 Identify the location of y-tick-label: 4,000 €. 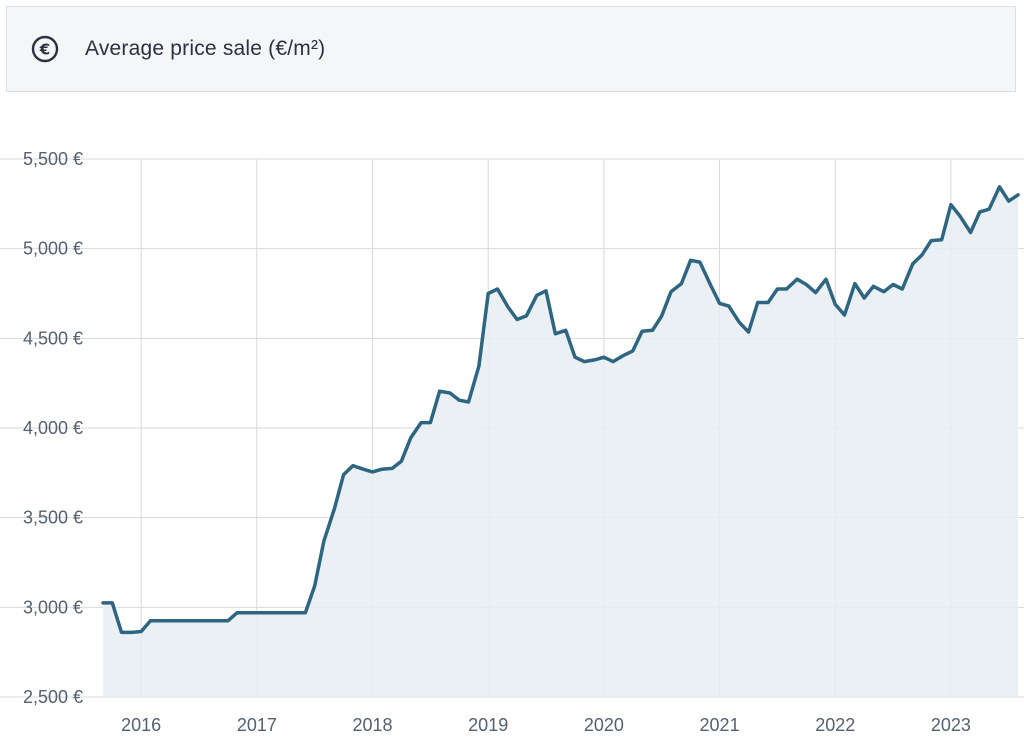
(53, 428).